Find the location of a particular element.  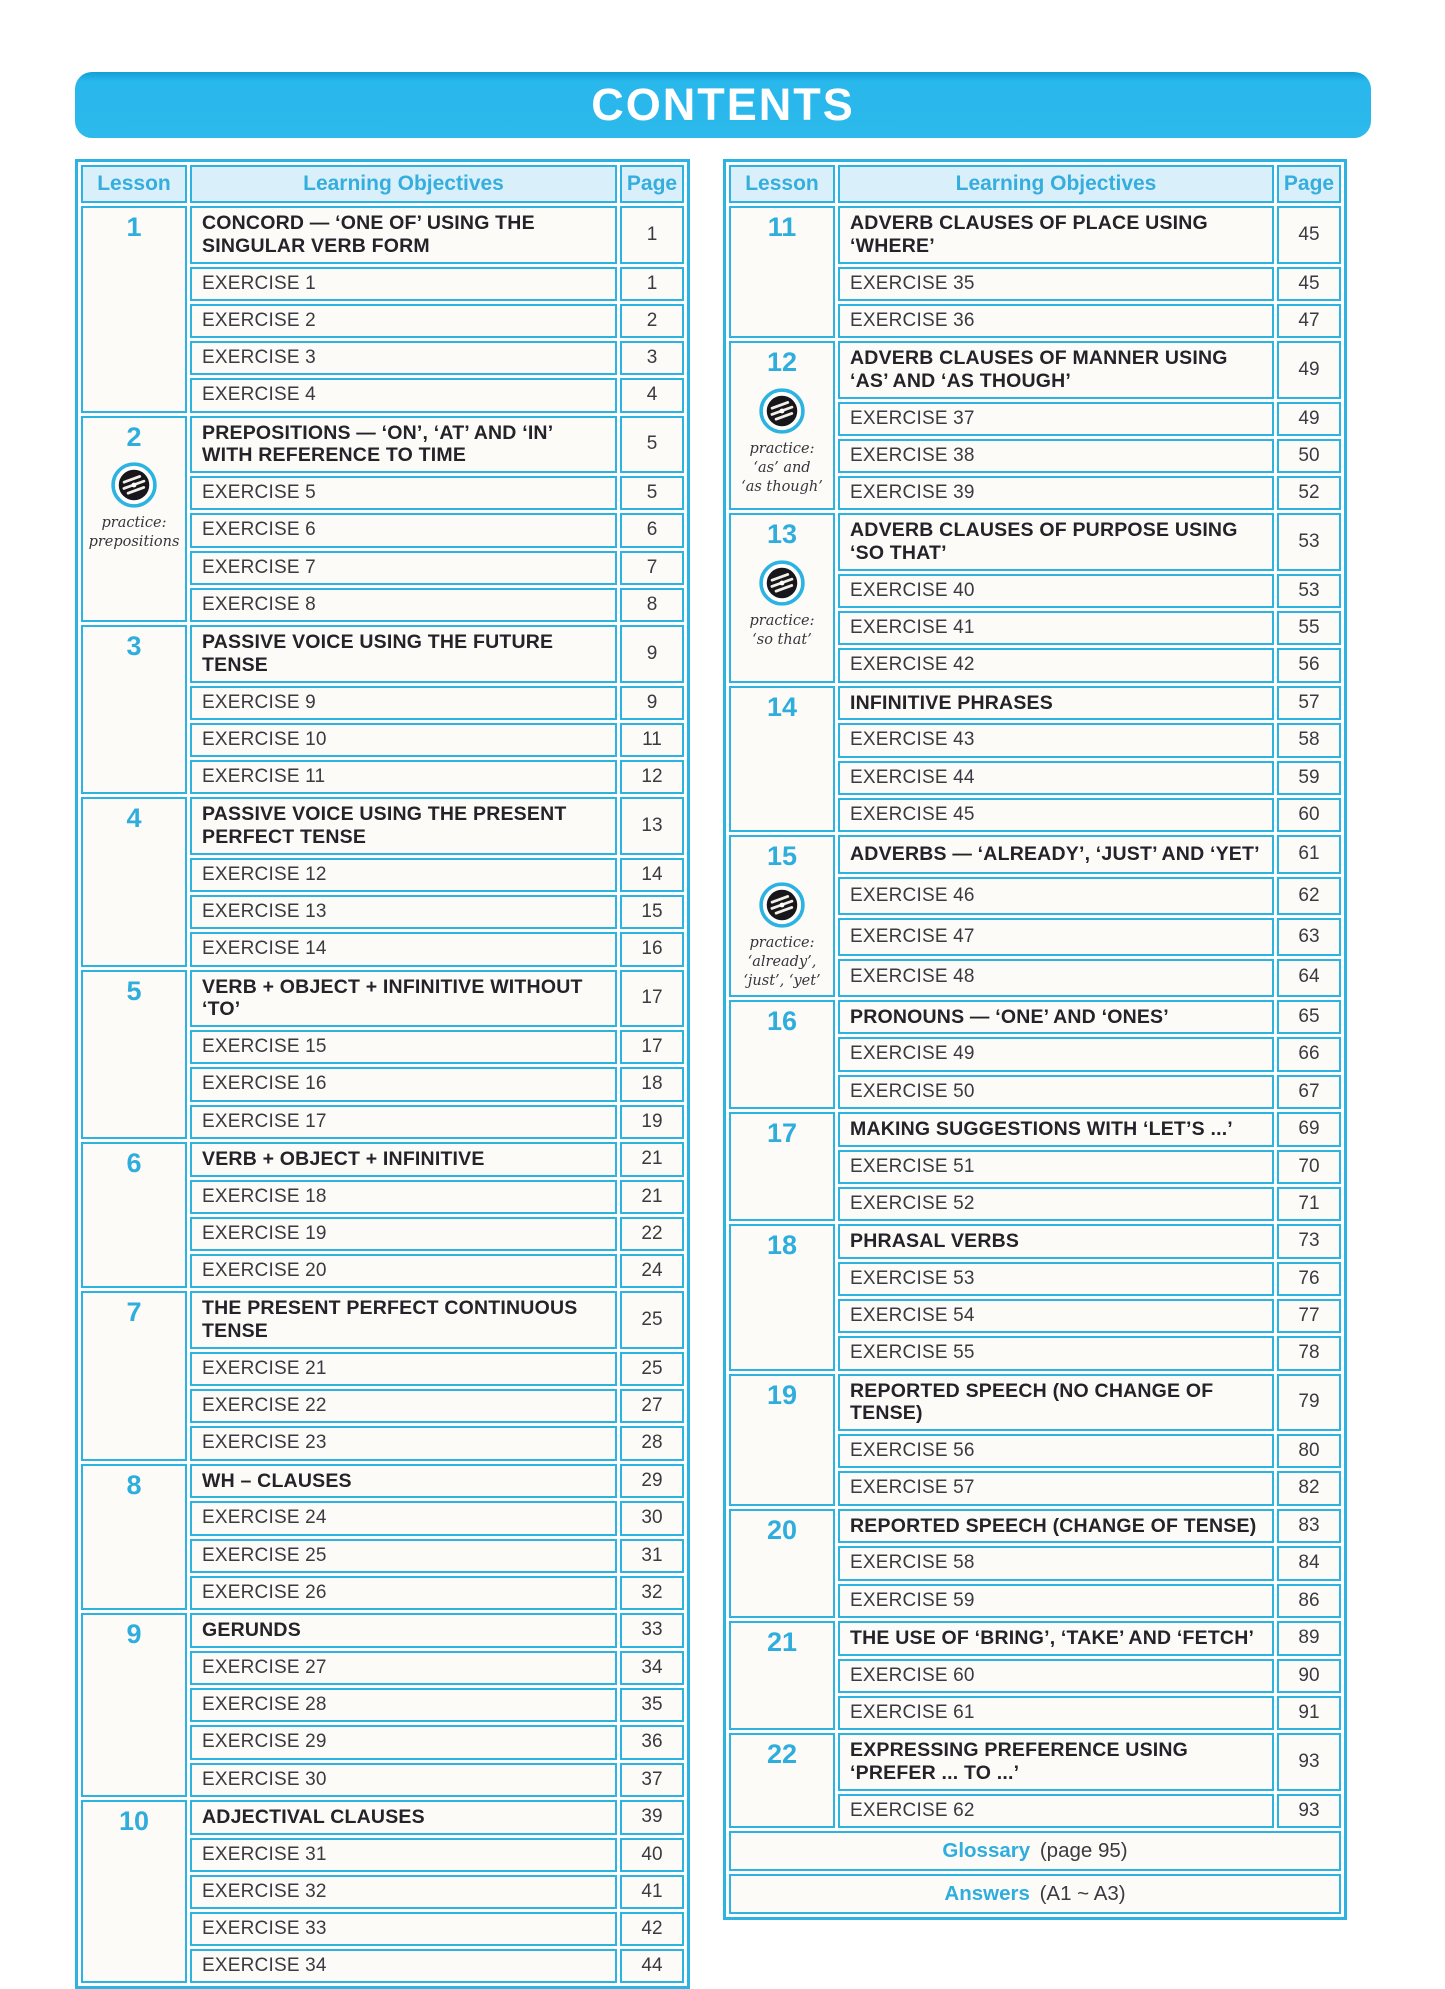

toc-row: EXERCISE 49 66 is located at coordinates (1035, 1054).